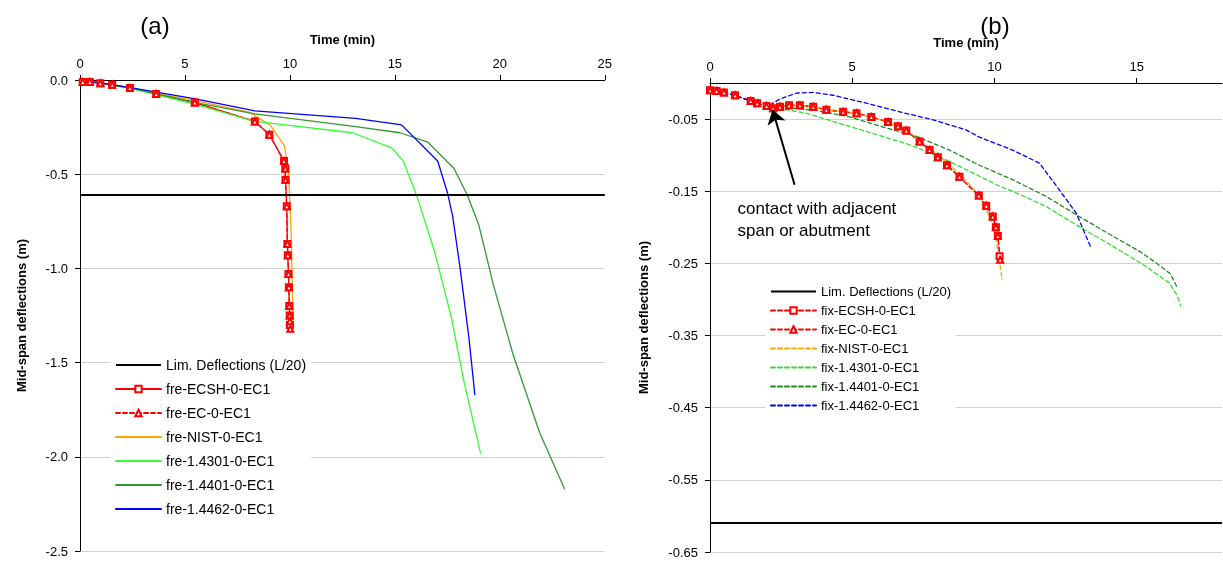 The width and height of the screenshot is (1223, 565). I want to click on legend-label: fre-1.4462-0-EC1, so click(220, 509).